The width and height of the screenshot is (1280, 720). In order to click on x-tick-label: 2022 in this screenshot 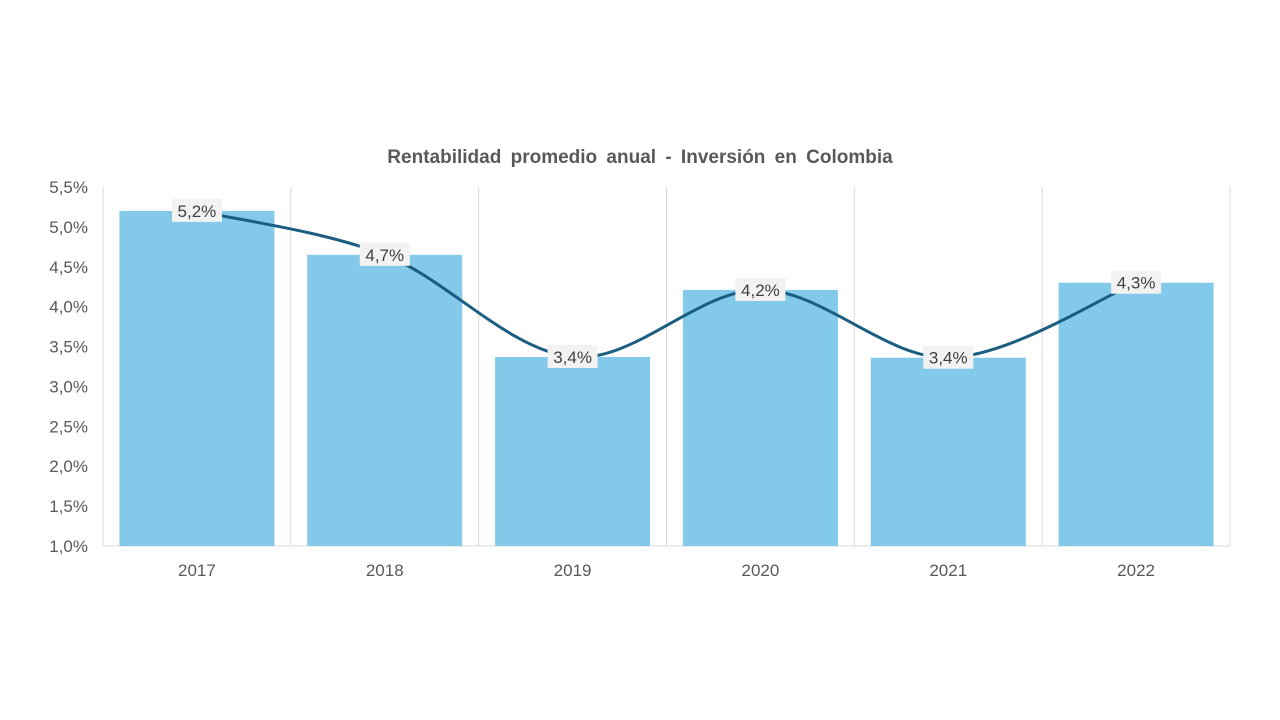, I will do `click(1136, 570)`.